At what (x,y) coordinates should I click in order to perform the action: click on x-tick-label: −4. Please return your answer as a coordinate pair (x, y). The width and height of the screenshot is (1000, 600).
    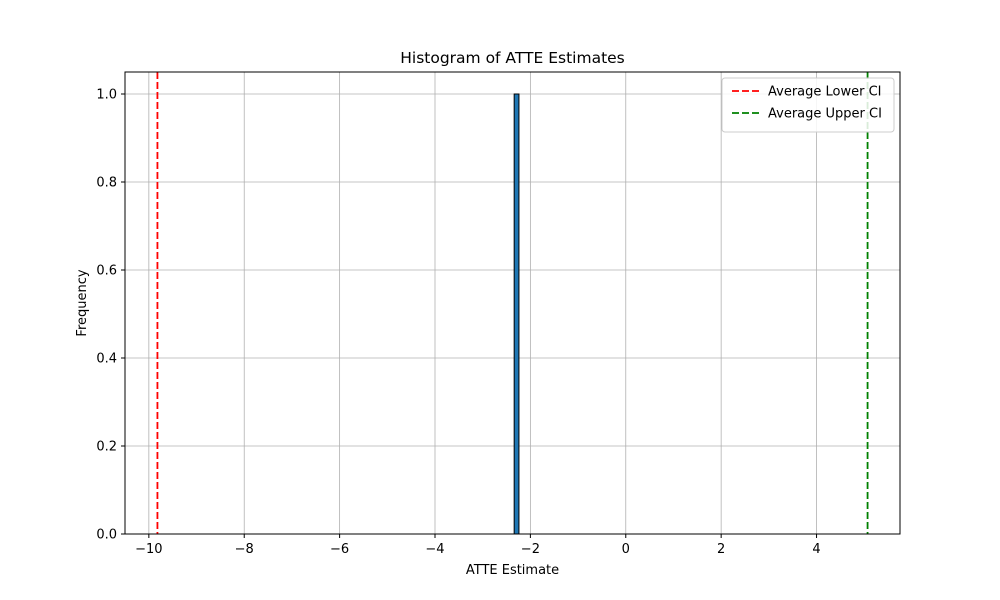
    Looking at the image, I should click on (434, 549).